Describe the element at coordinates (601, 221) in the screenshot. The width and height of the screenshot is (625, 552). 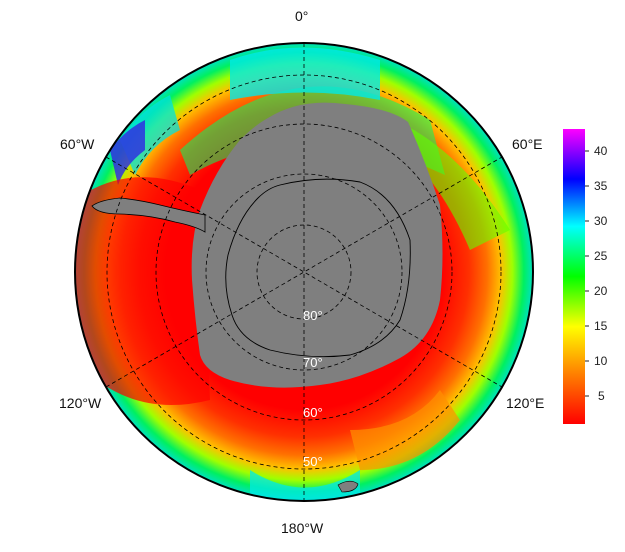
I see `colorbar-tick-label: 30` at that location.